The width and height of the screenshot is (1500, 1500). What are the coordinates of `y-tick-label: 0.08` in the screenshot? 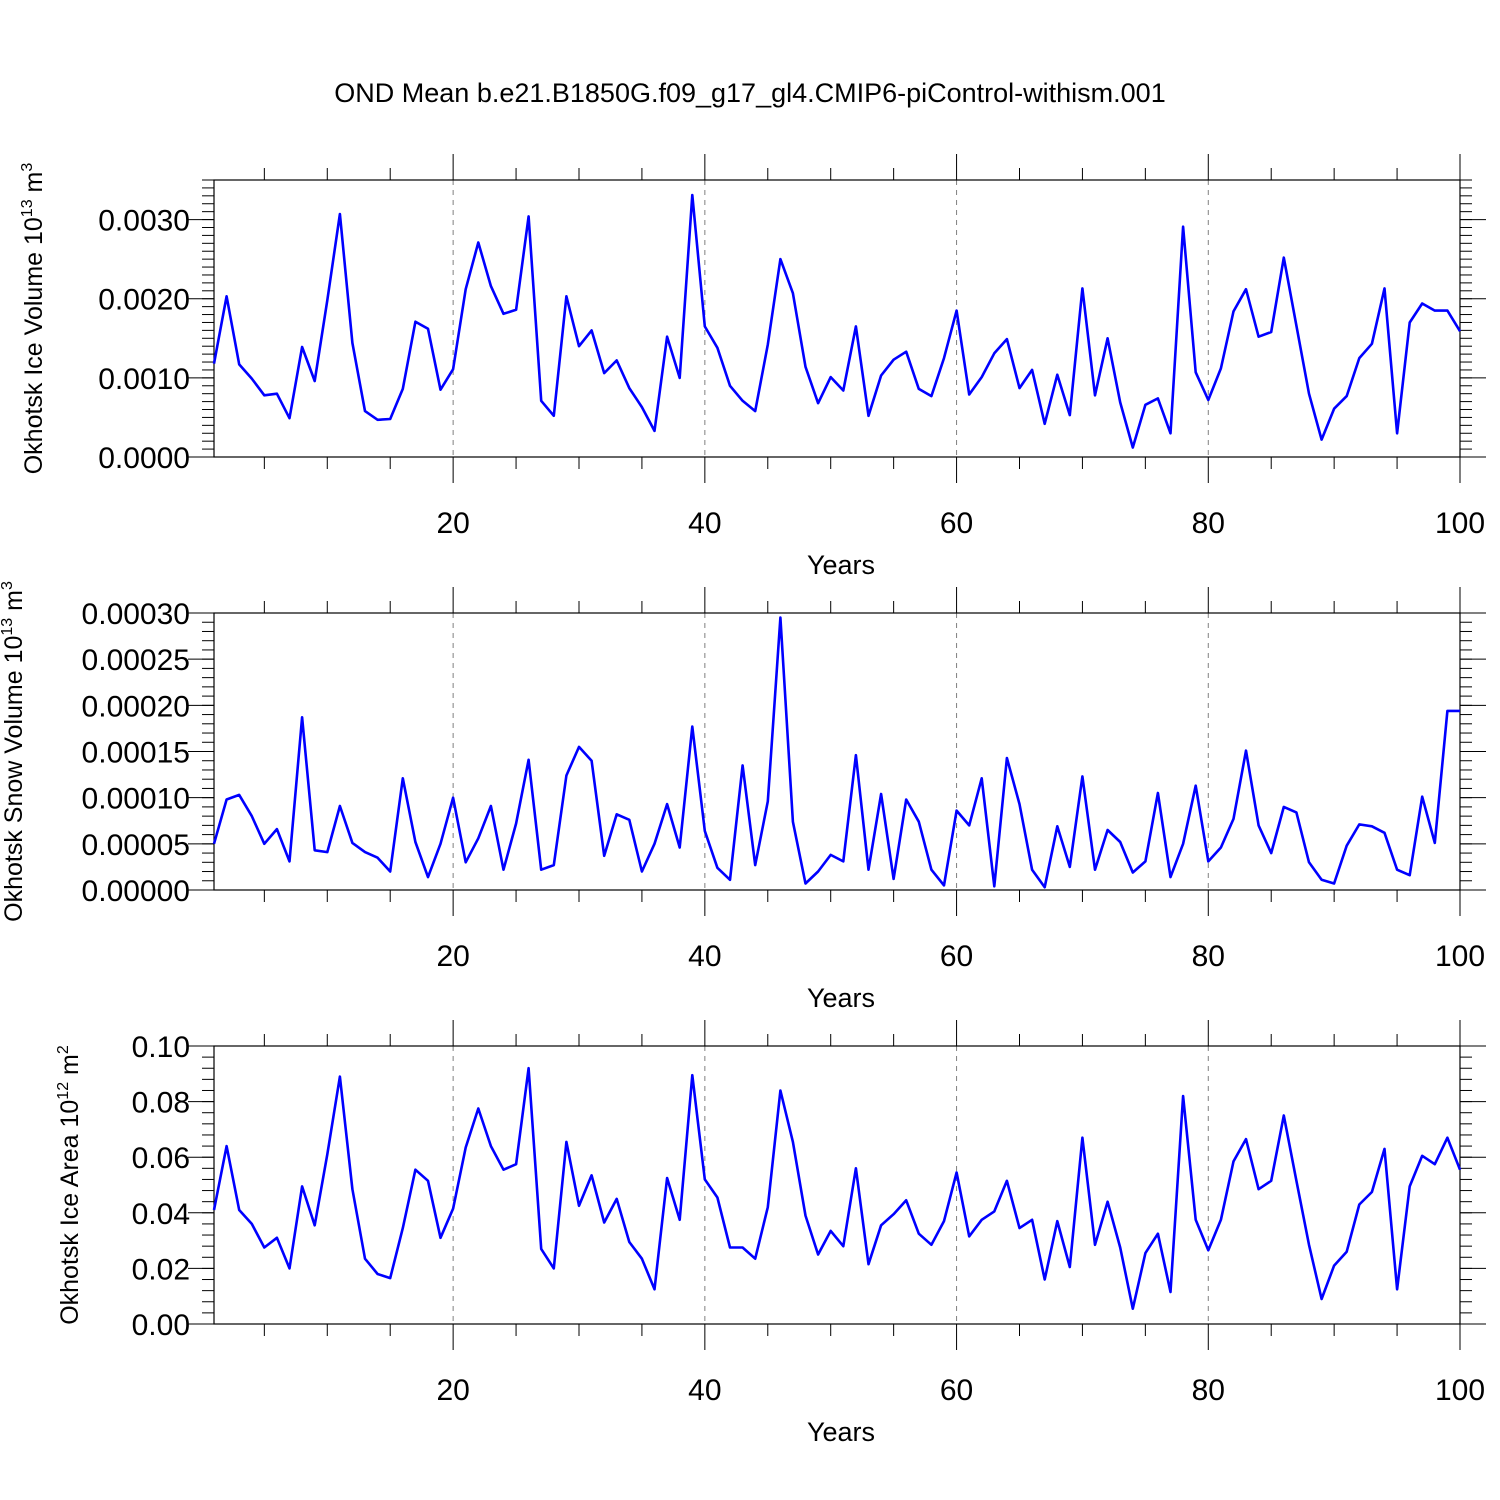 It's located at (161, 1103).